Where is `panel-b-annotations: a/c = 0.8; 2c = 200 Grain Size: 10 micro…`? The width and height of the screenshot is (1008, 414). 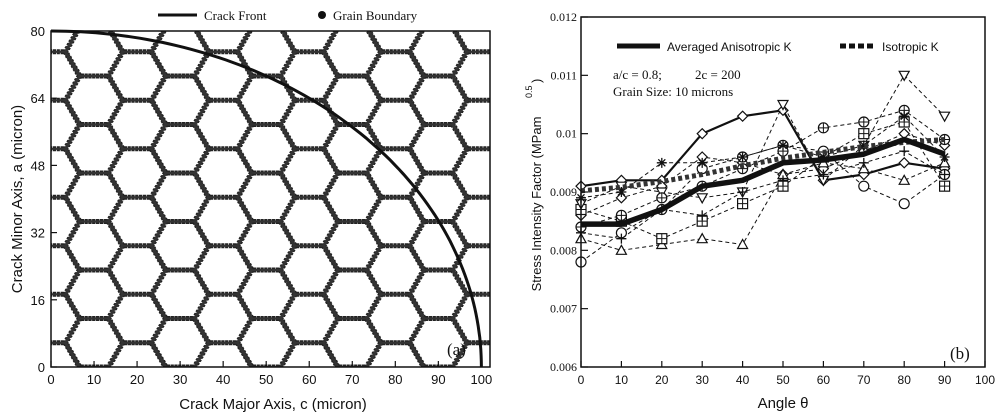 panel-b-annotations: a/c = 0.8; 2c = 200 Grain Size: 10 micro… is located at coordinates (677, 83).